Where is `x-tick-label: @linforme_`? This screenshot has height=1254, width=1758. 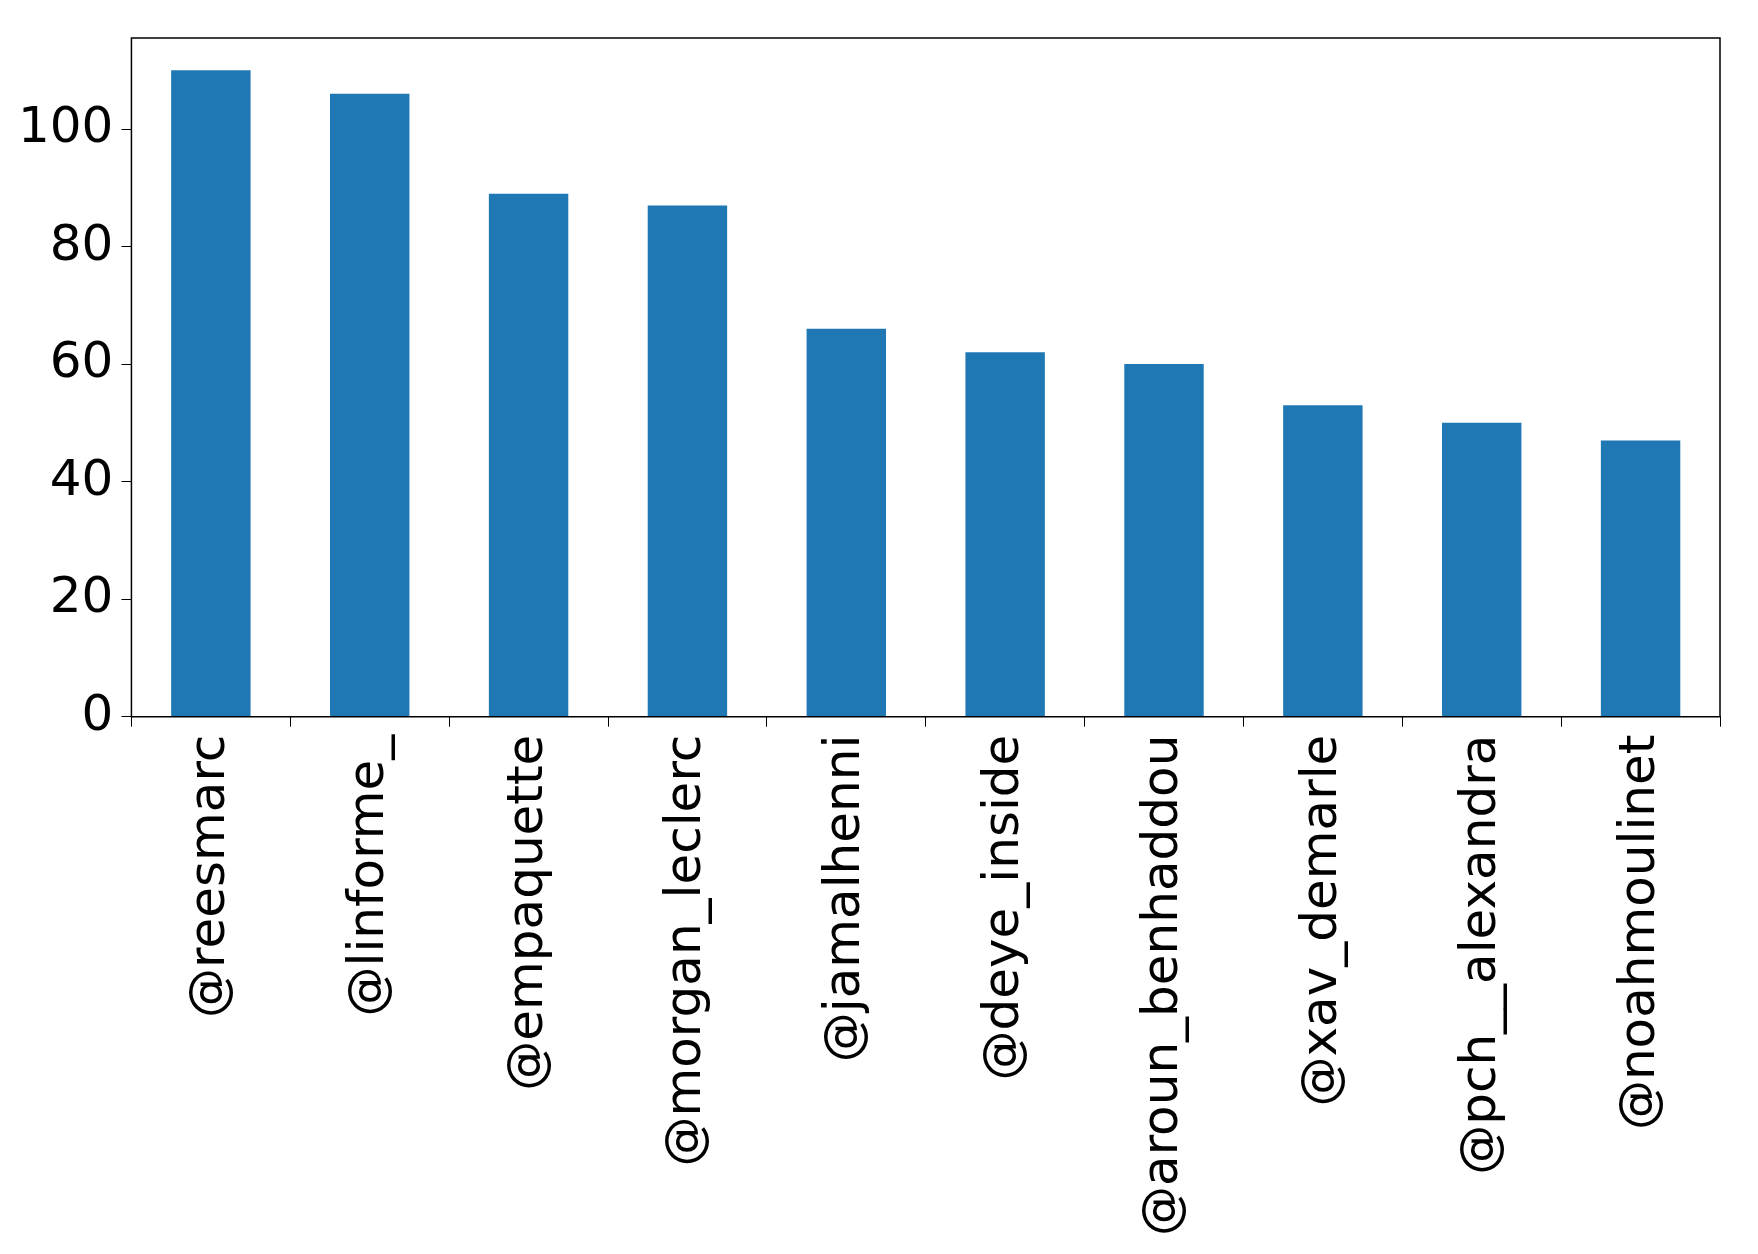 x-tick-label: @linforme_ is located at coordinates (365, 875).